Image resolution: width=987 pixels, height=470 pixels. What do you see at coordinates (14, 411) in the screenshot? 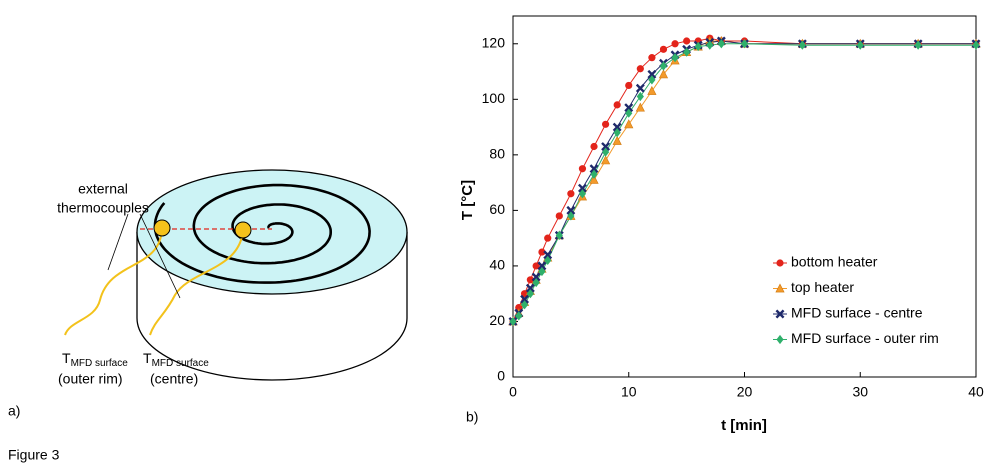
I see `panel-label: a)` at bounding box center [14, 411].